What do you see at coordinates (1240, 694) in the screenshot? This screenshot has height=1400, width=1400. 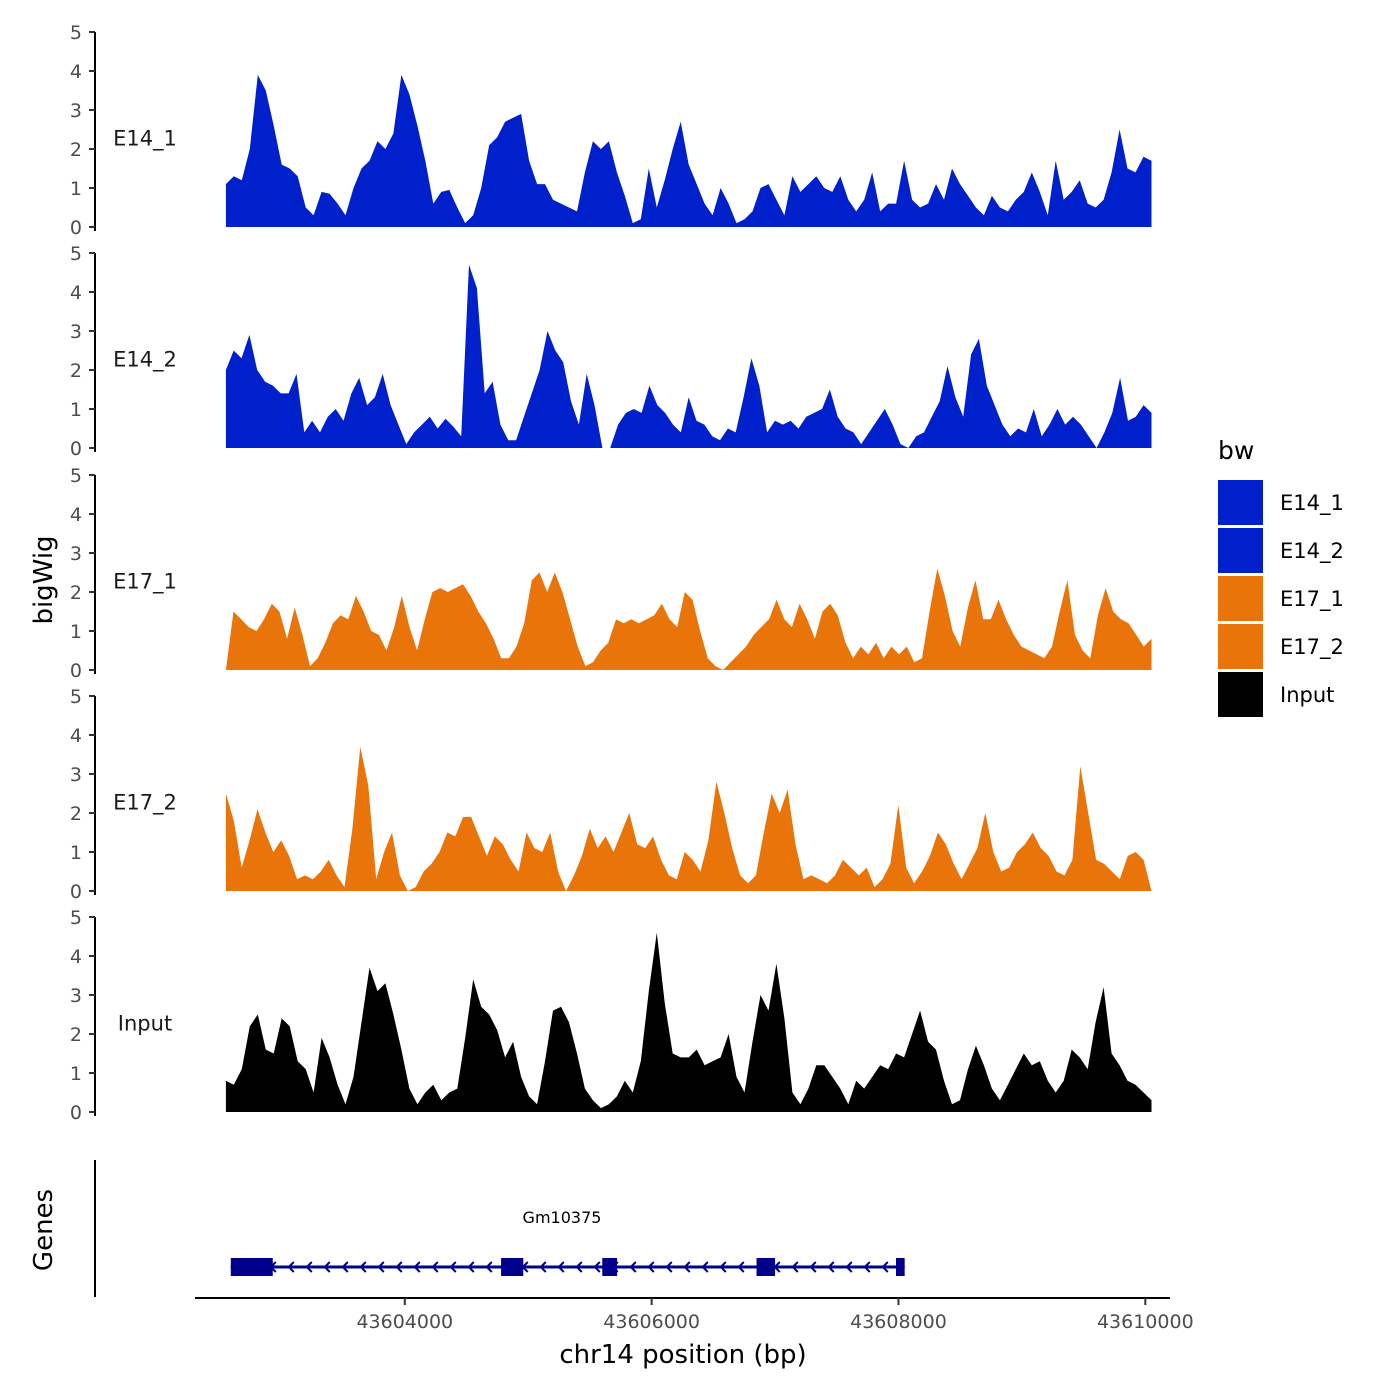 I see `legend-key-Input` at bounding box center [1240, 694].